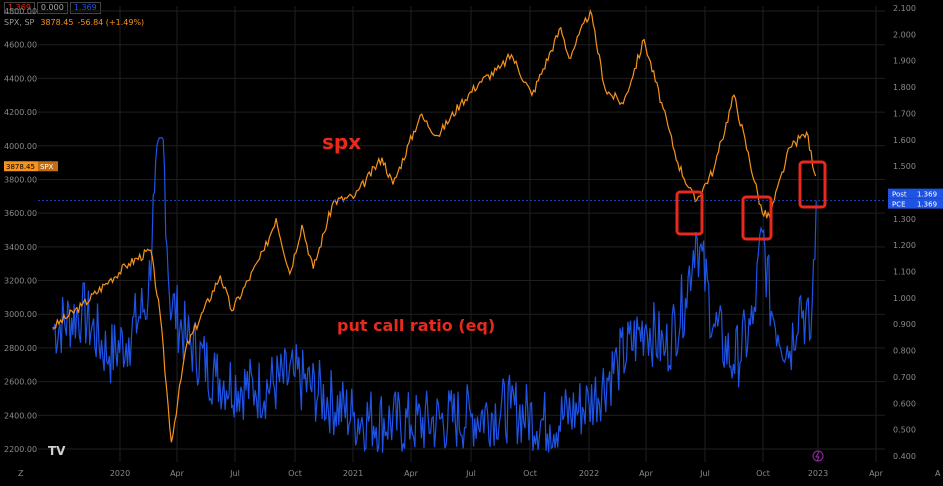  I want to click on right-axis-tick: 0.900, so click(904, 324).